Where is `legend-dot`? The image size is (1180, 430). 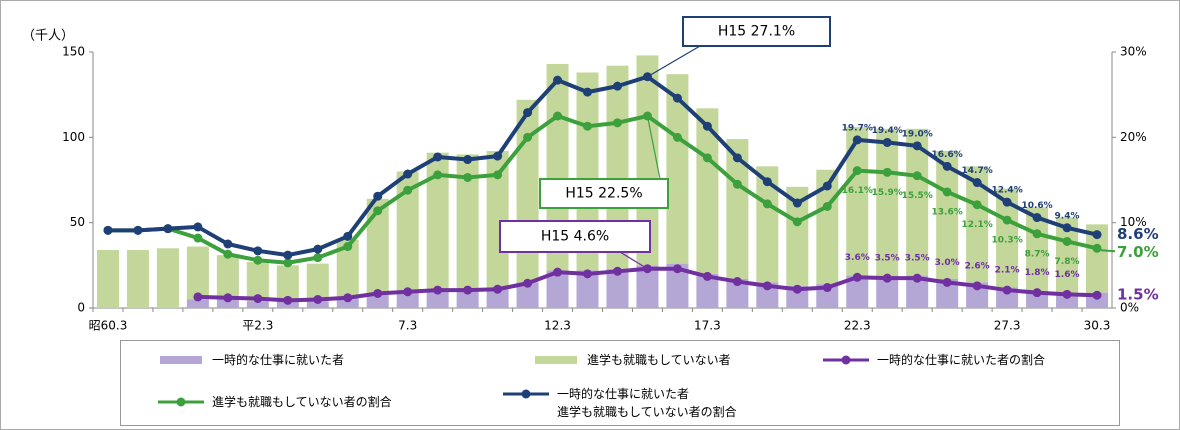
legend-dot is located at coordinates (526, 394).